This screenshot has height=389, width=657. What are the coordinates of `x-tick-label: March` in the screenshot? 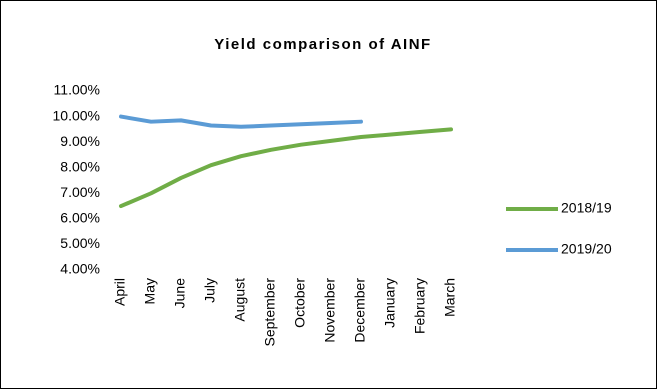 It's located at (450, 297).